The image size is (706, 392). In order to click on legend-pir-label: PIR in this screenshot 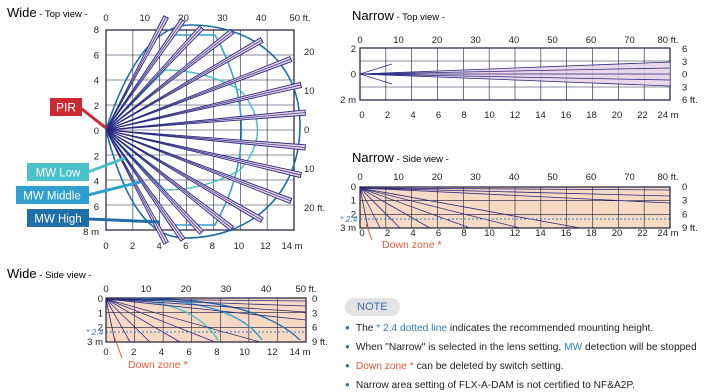, I will do `click(66, 108)`.